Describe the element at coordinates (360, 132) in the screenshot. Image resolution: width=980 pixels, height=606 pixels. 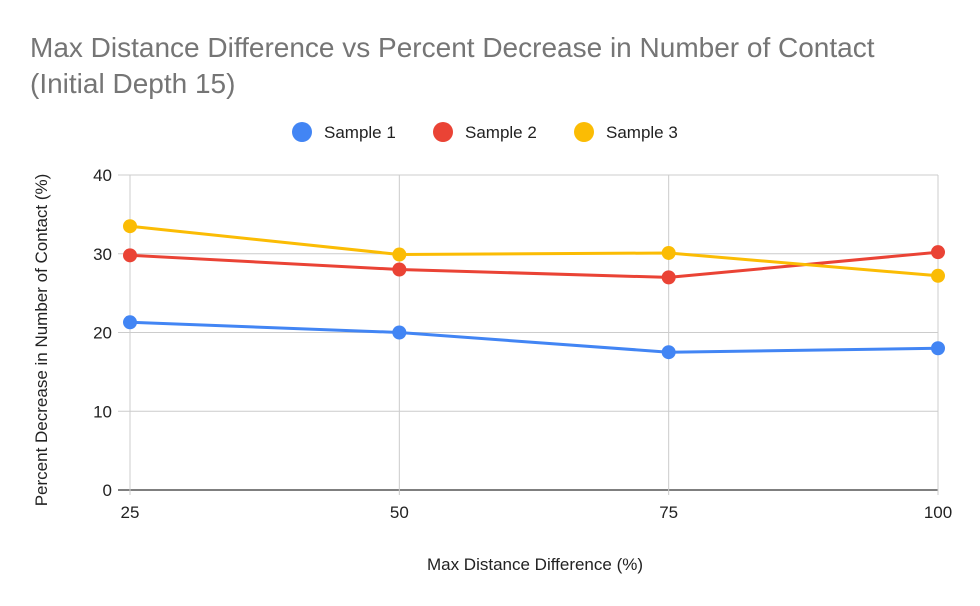
I see `legend-label: Sample 1` at that location.